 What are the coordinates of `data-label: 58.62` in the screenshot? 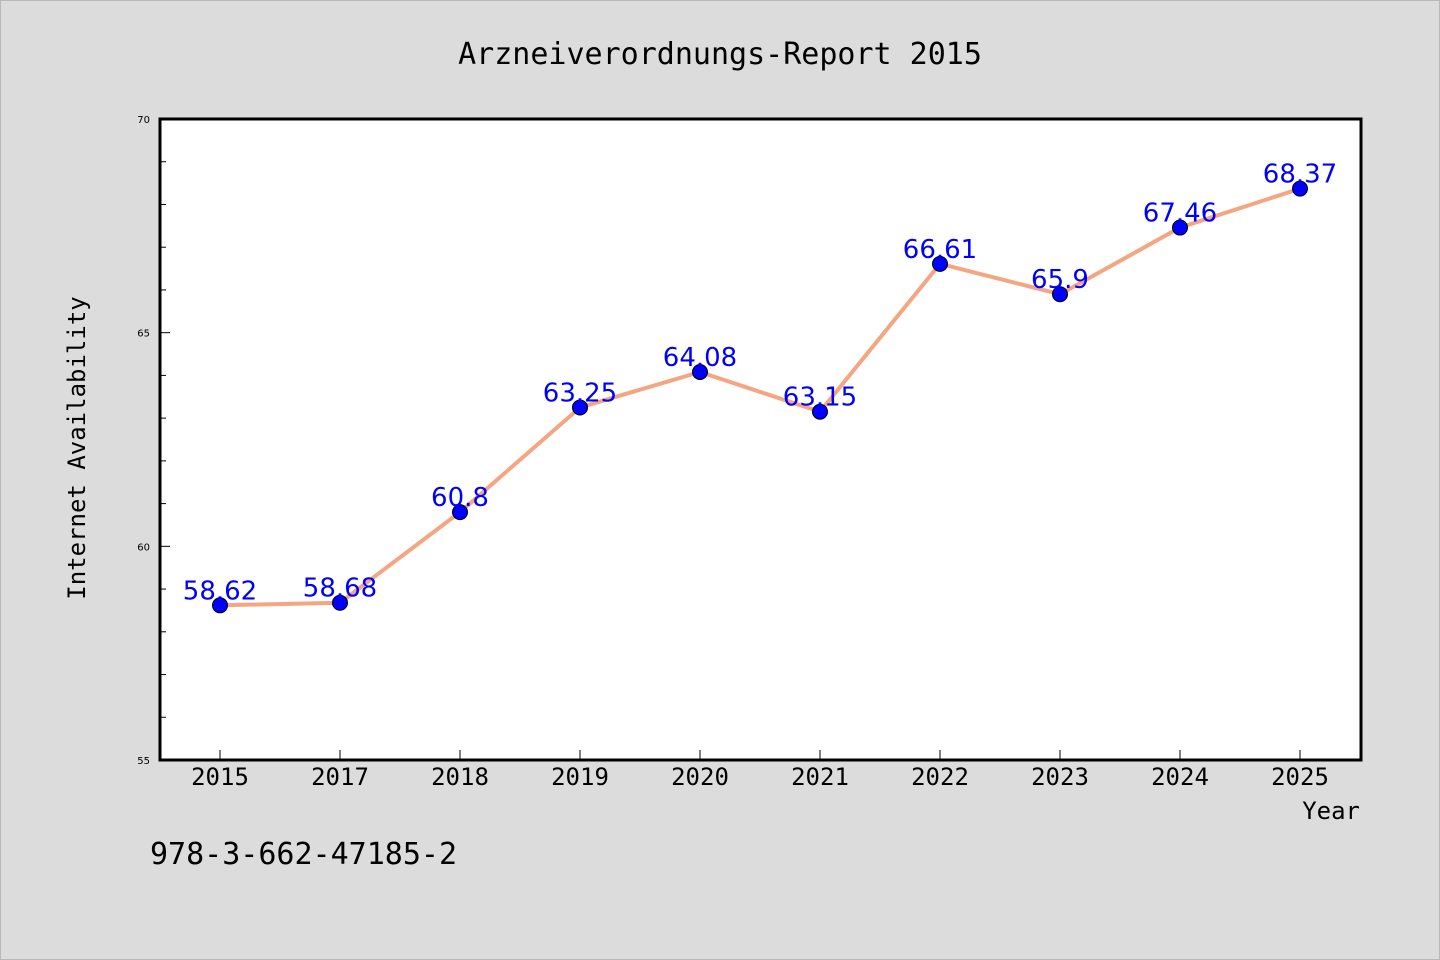 It's located at (220, 591).